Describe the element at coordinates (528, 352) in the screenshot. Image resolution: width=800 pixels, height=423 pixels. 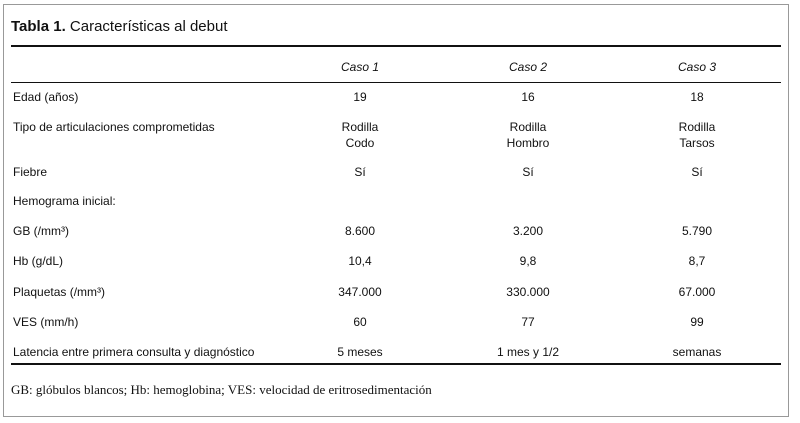
I see `cell: 1 mes y 1/2` at that location.